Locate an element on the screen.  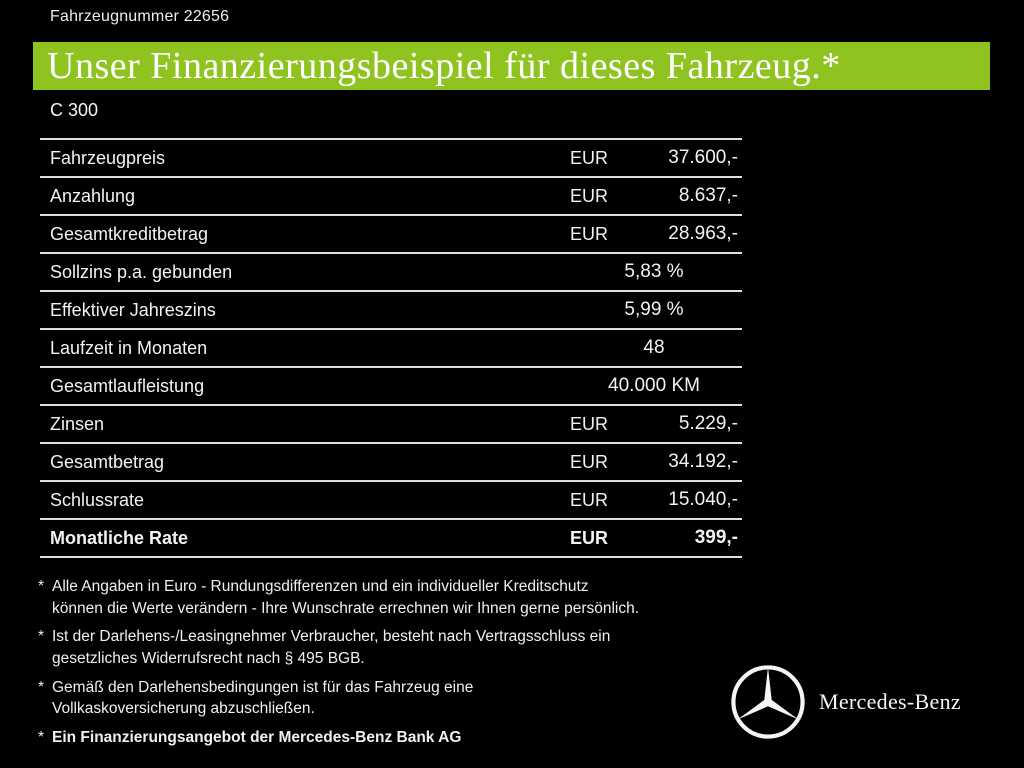
row-value: 5,99 % is located at coordinates (654, 309).